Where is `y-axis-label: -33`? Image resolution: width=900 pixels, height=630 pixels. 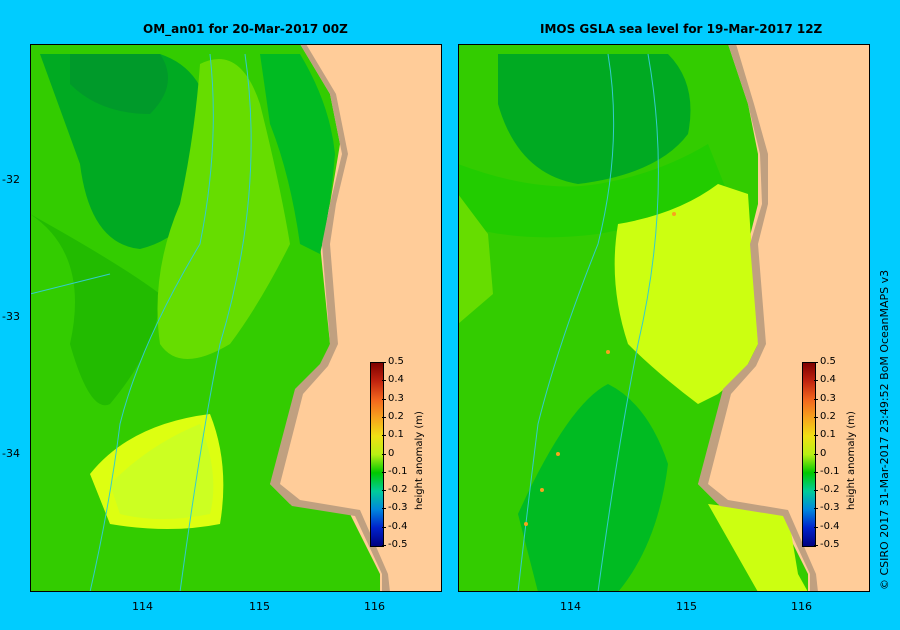
y-axis-label: -33 is located at coordinates (11, 316).